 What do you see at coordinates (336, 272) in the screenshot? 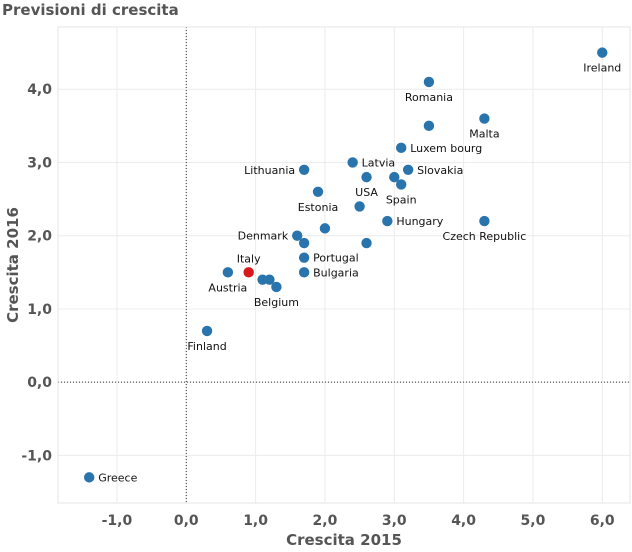
I see `point-label: Bulgaria` at bounding box center [336, 272].